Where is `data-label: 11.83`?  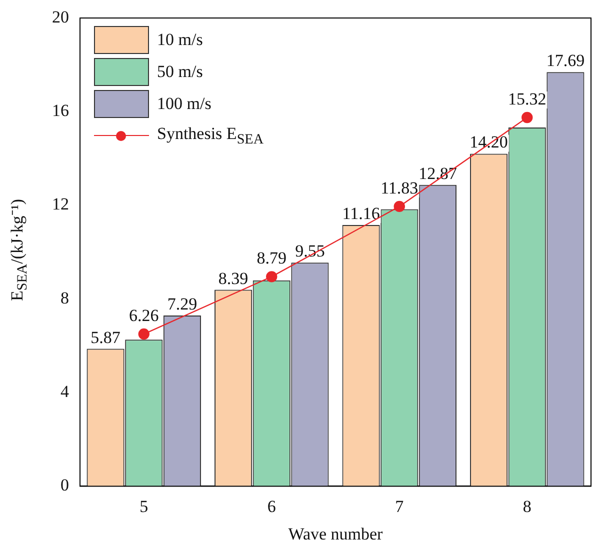
data-label: 11.83 is located at coordinates (399, 188).